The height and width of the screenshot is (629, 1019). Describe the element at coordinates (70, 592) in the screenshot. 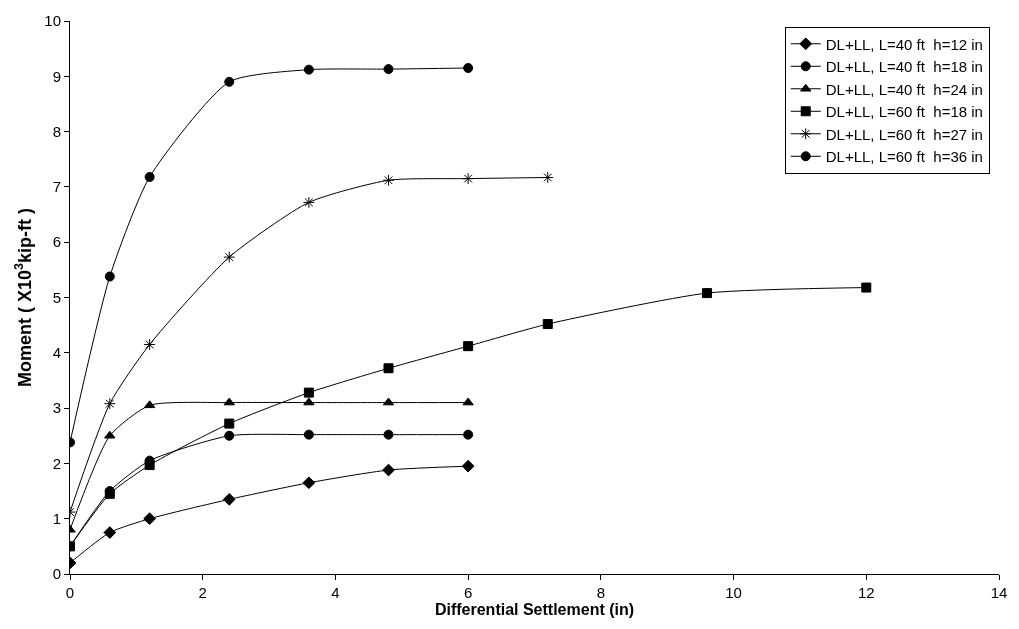

I see `x-tick-label: 0` at that location.